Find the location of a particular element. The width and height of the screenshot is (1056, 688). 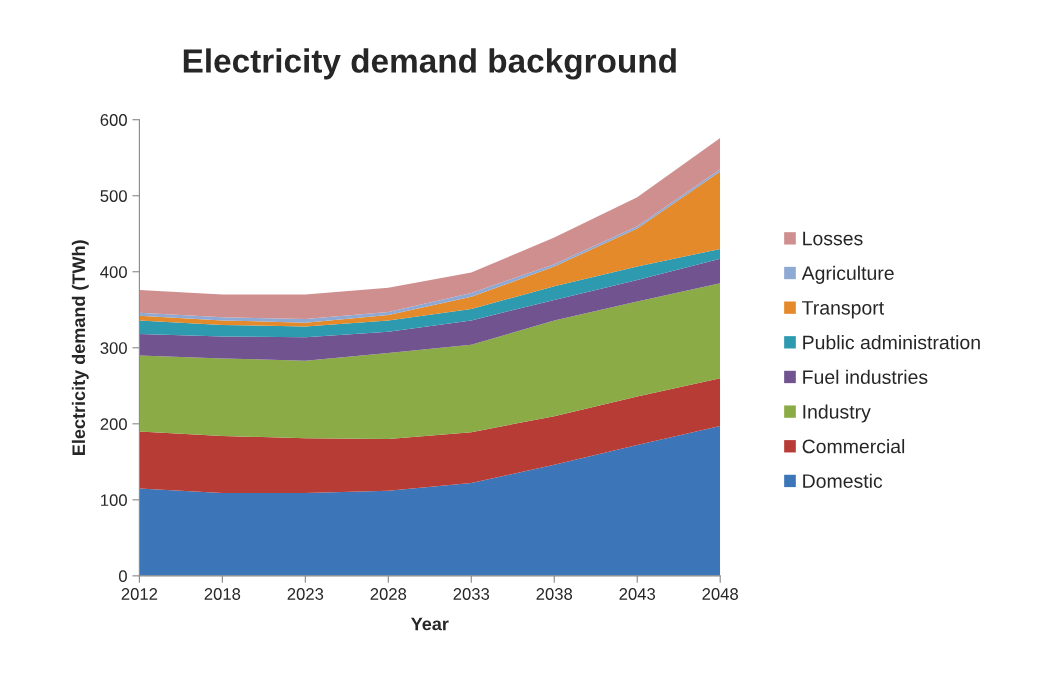

legend-label: Commercial is located at coordinates (853, 446).